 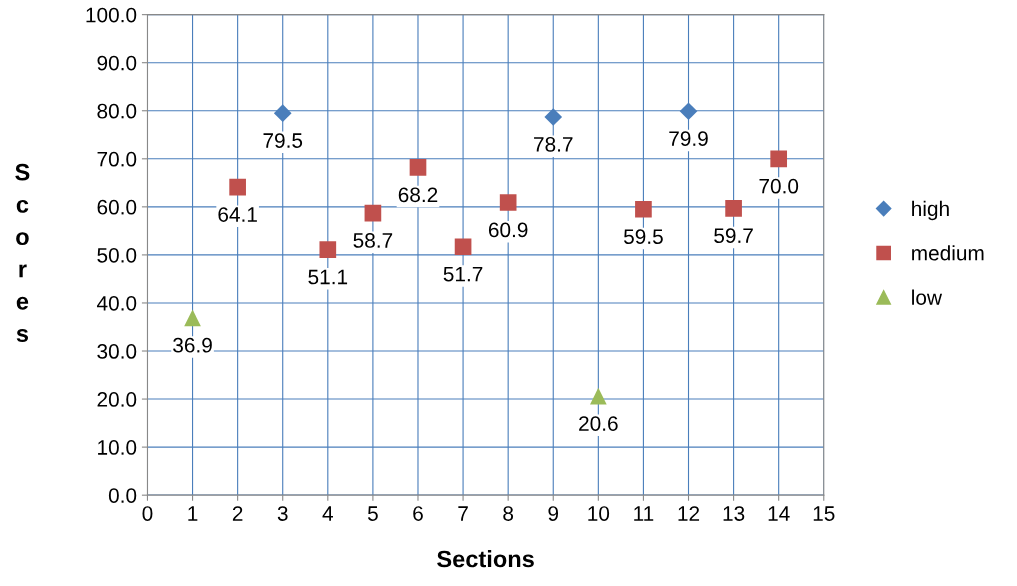 What do you see at coordinates (463, 274) in the screenshot?
I see `data-label: 51.7` at bounding box center [463, 274].